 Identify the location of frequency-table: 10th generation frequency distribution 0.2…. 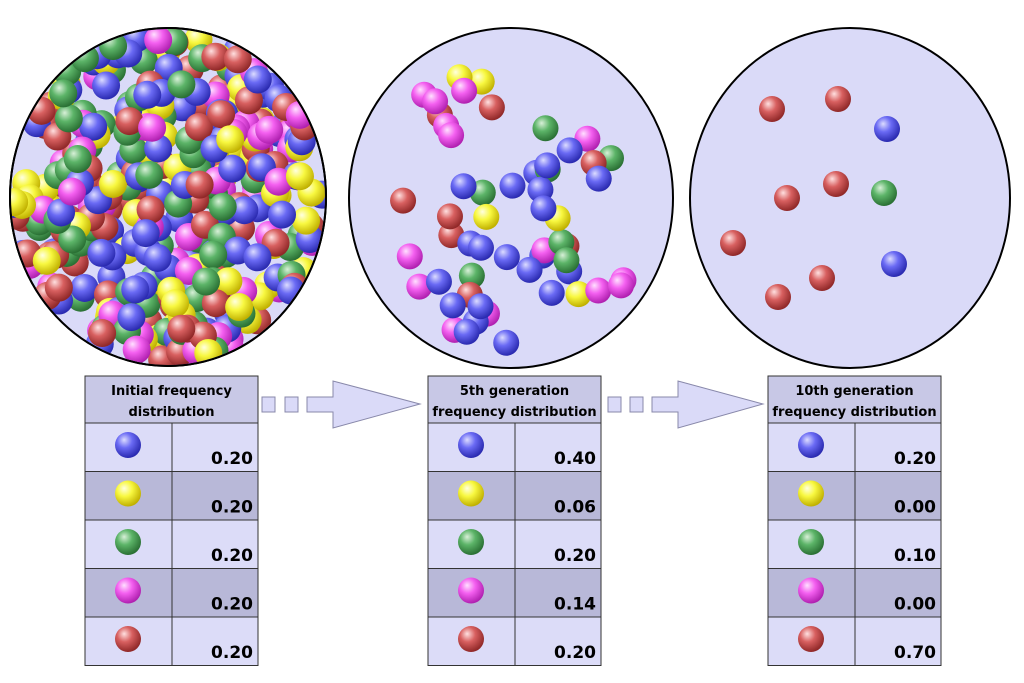
(854, 520).